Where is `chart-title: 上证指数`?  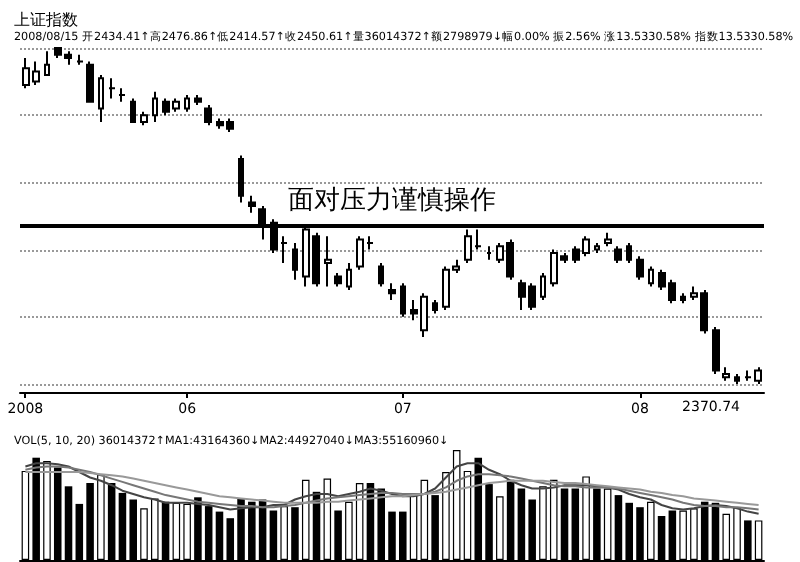 chart-title: 上证指数 is located at coordinates (46, 20).